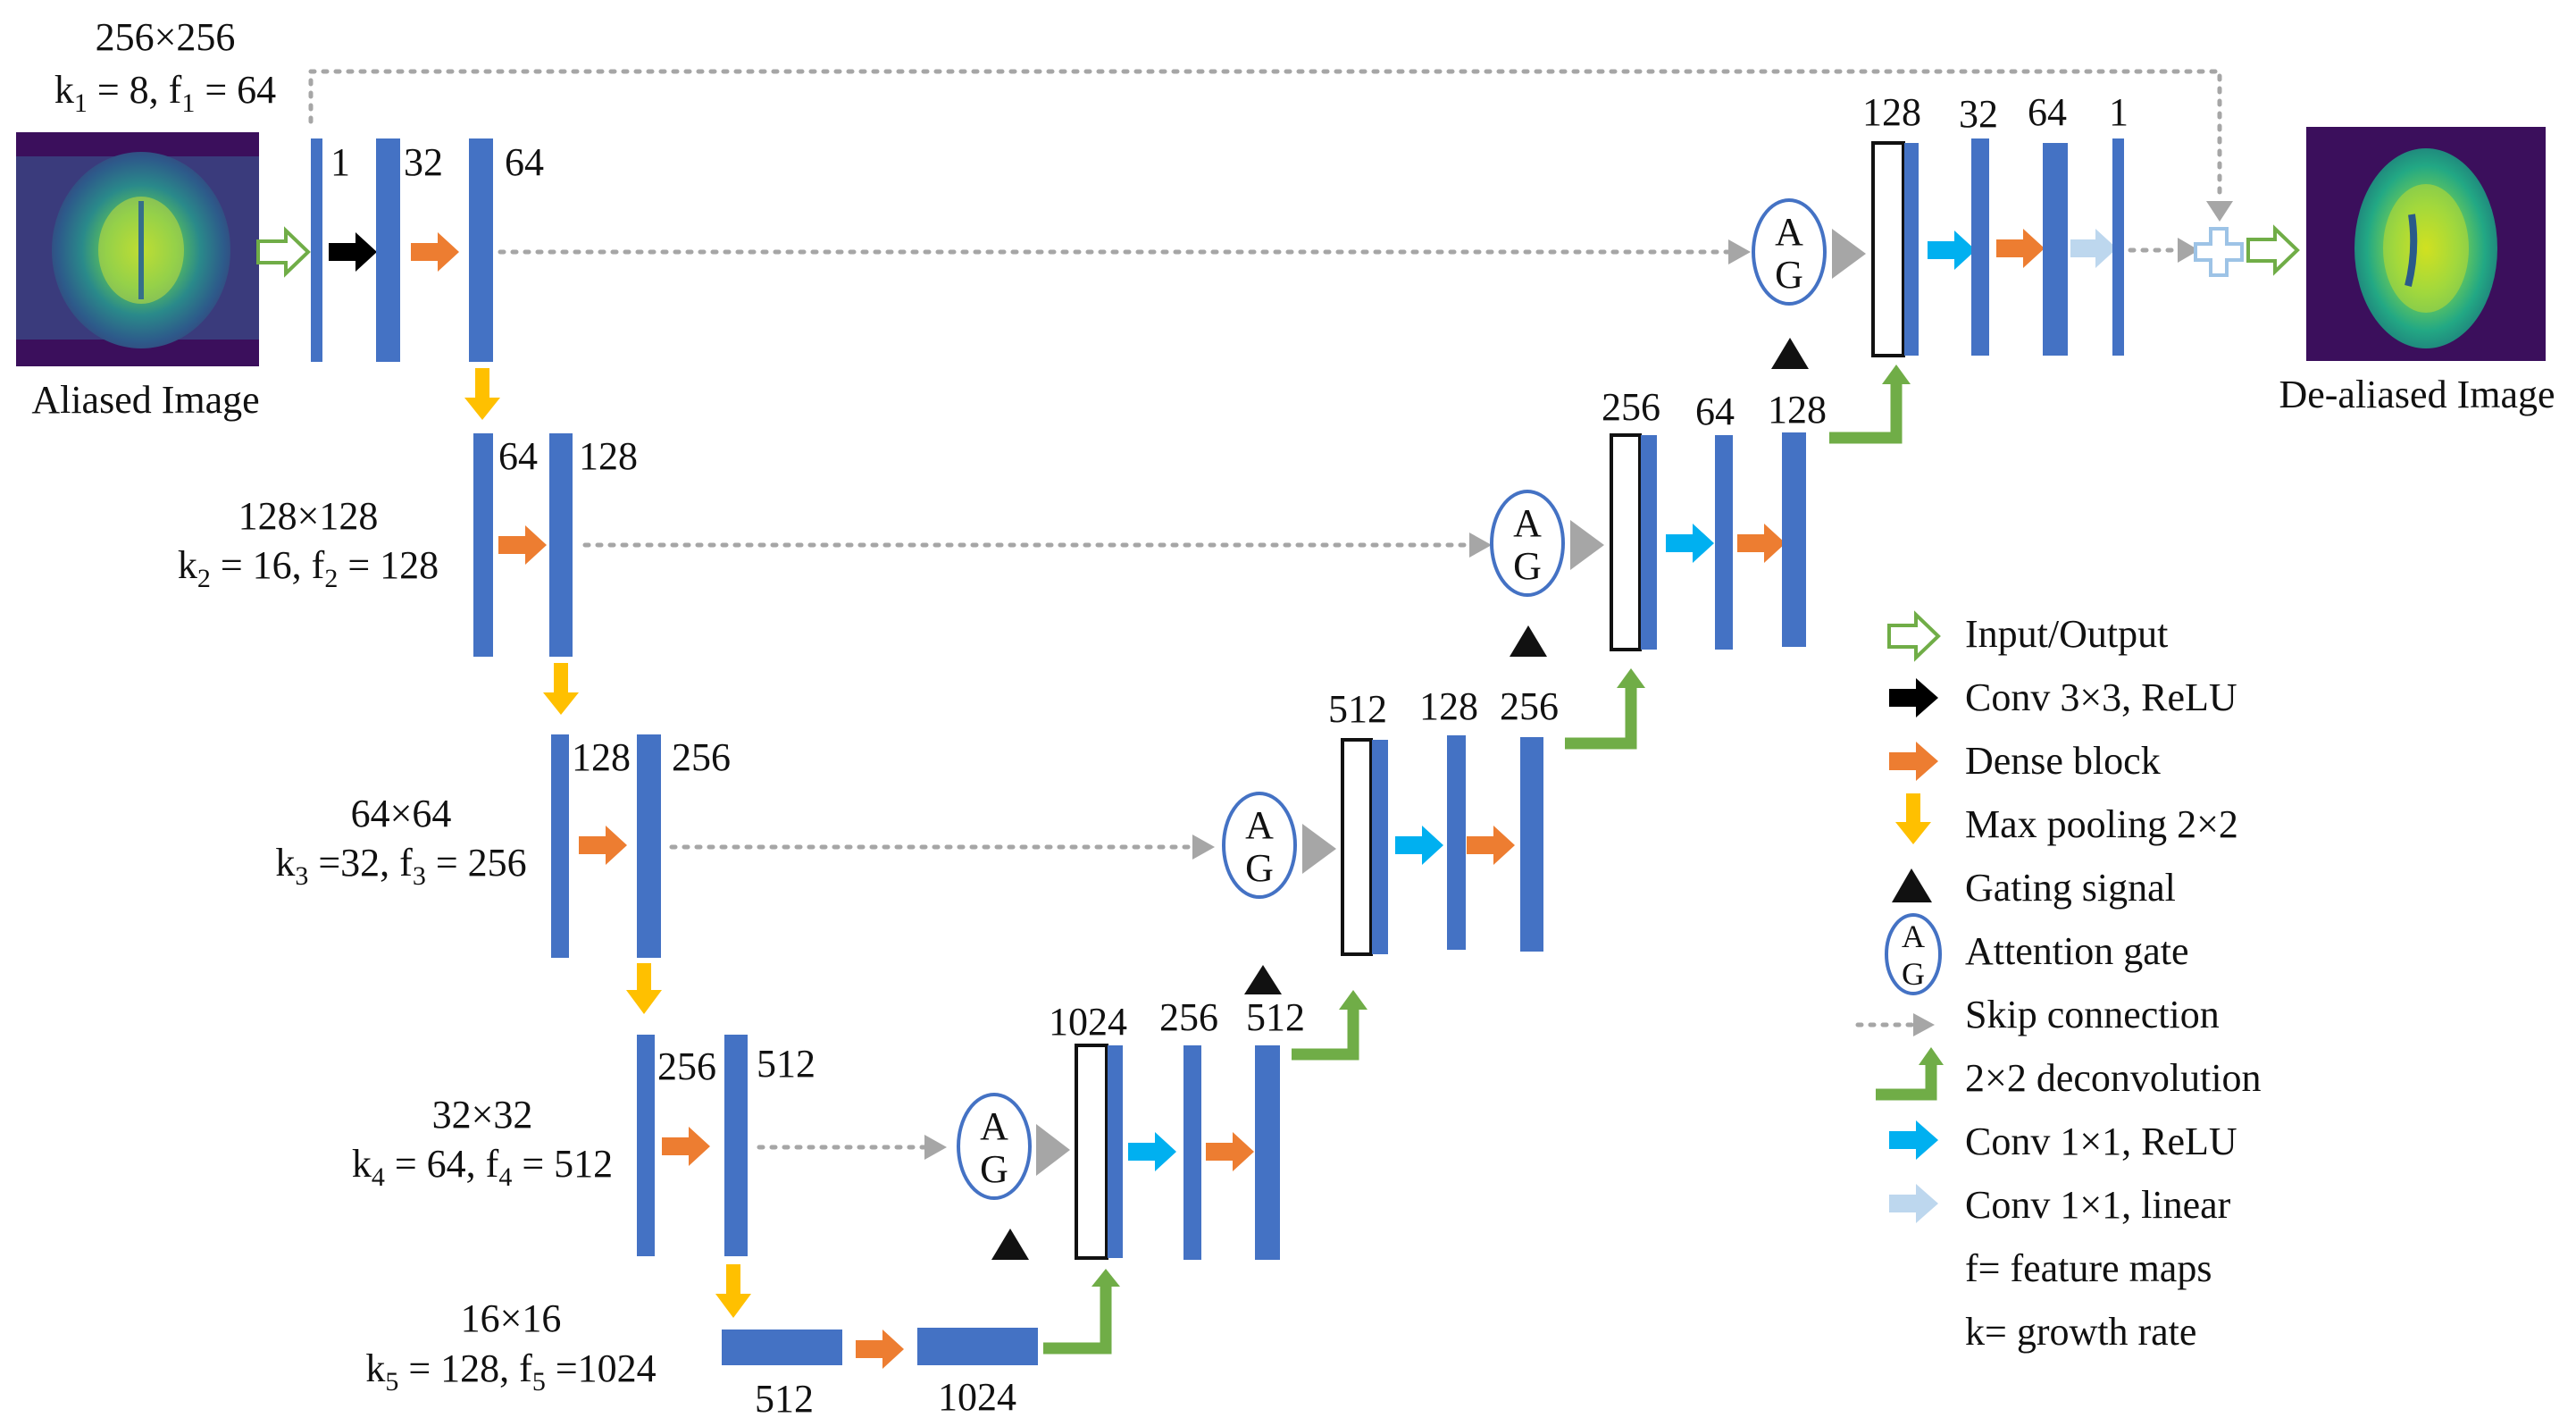  I want to click on legend-label-11: k= growth rate, so click(2081, 1332).